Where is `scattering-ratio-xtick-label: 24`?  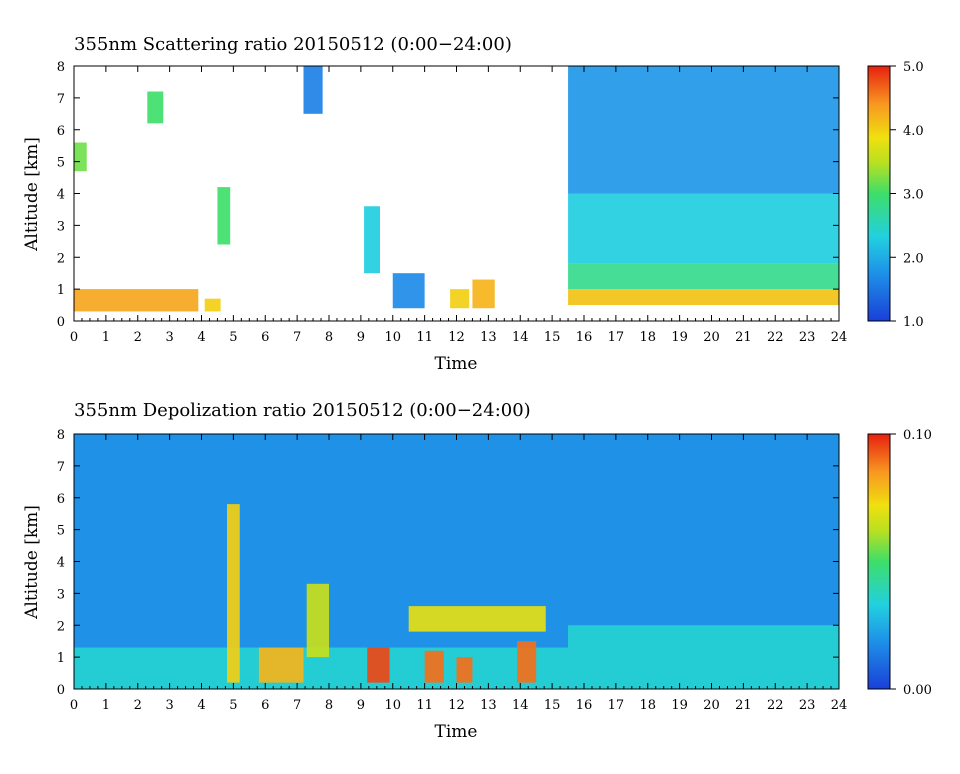 scattering-ratio-xtick-label: 24 is located at coordinates (839, 337).